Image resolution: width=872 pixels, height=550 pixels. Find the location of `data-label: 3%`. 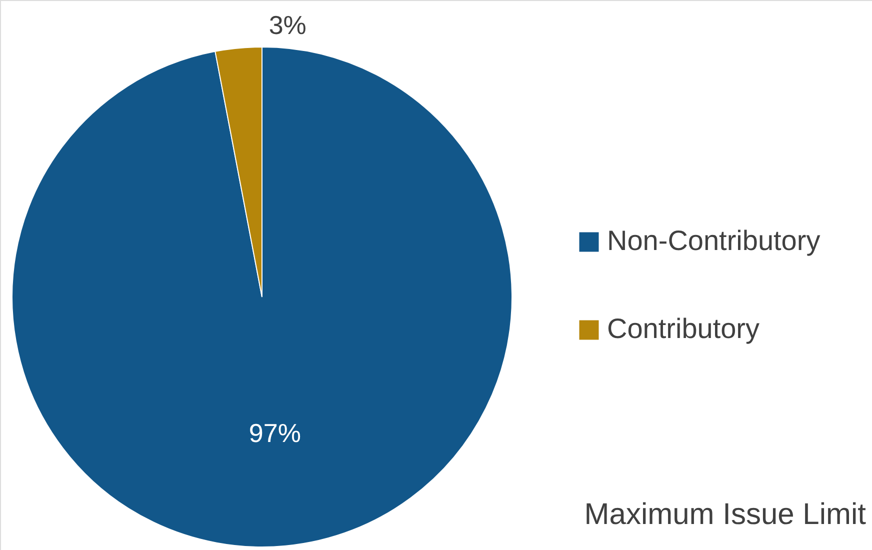

data-label: 3% is located at coordinates (287, 25).